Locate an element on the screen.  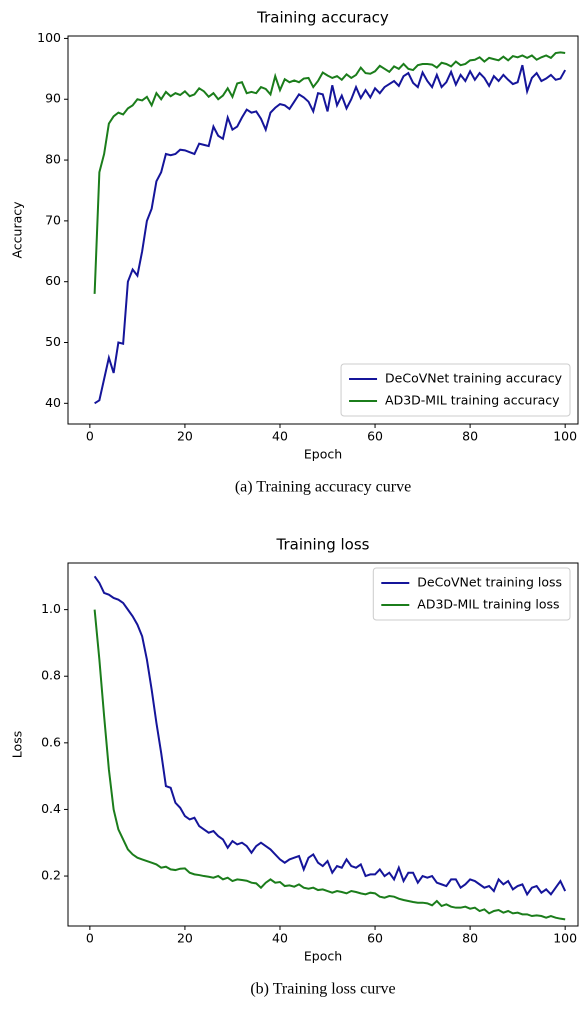
y-tick-label: 100 is located at coordinates (49, 37).